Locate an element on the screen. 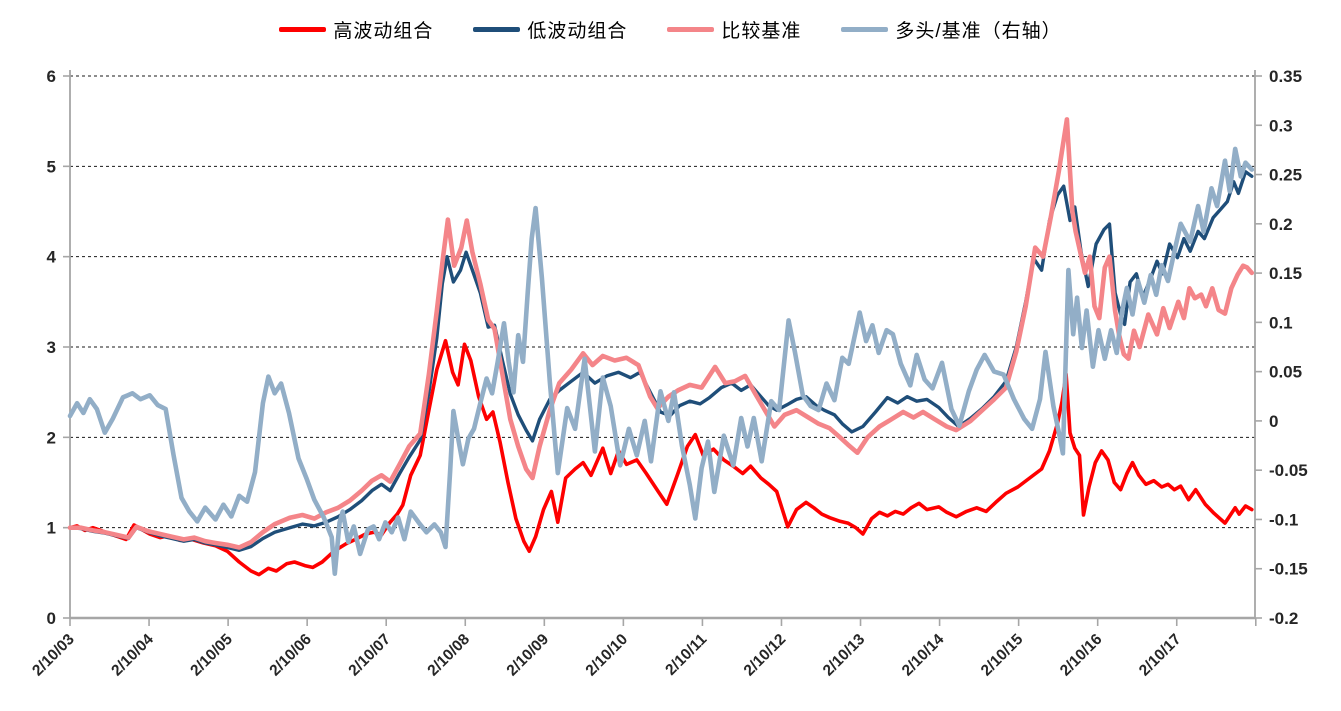 Image resolution: width=1341 pixels, height=711 pixels. y-right-tick-label: 0.25 is located at coordinates (1285, 175).